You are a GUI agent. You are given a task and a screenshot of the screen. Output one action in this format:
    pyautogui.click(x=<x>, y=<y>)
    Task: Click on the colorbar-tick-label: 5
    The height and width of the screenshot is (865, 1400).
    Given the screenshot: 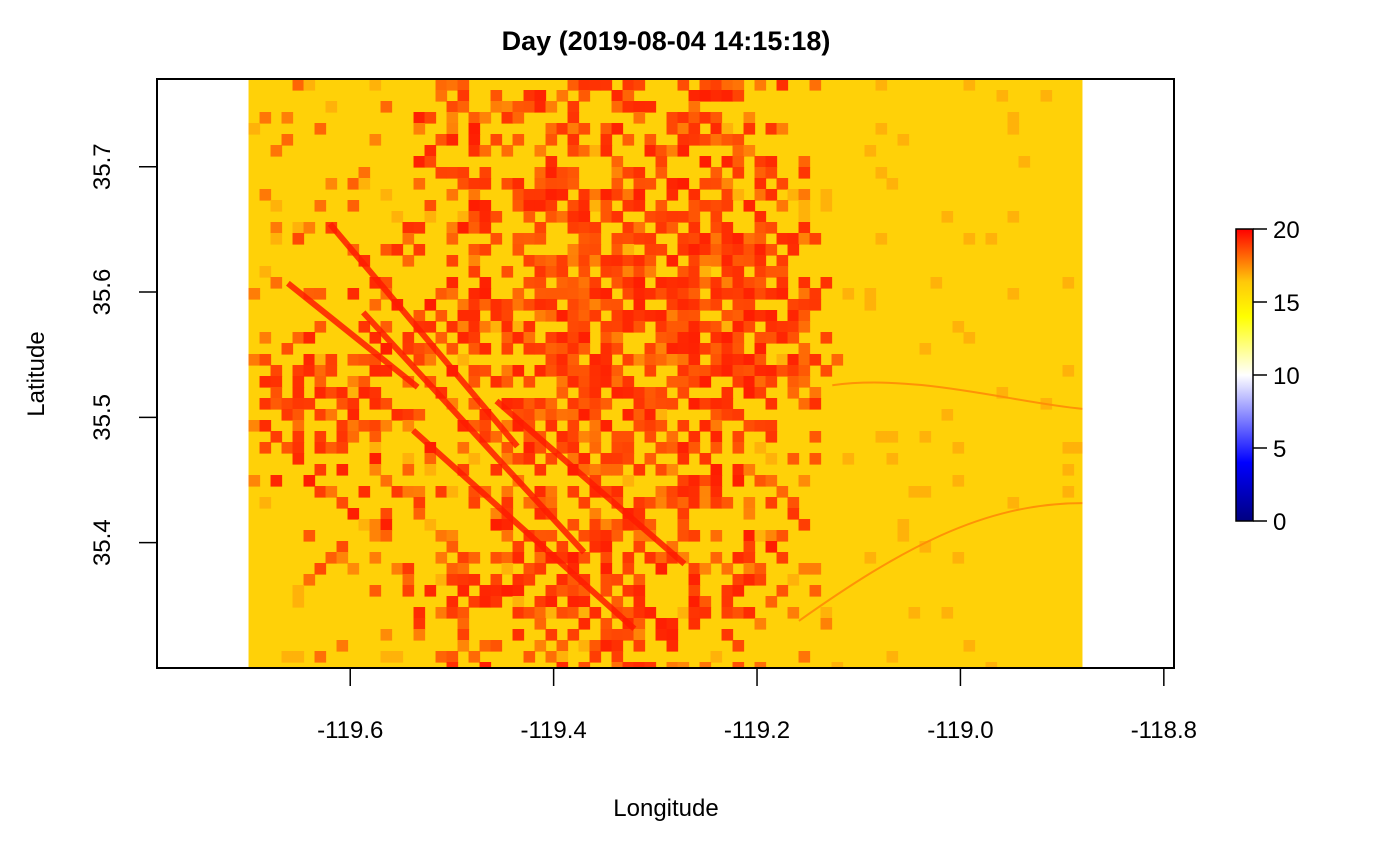 What is the action you would take?
    pyautogui.click(x=1279, y=449)
    